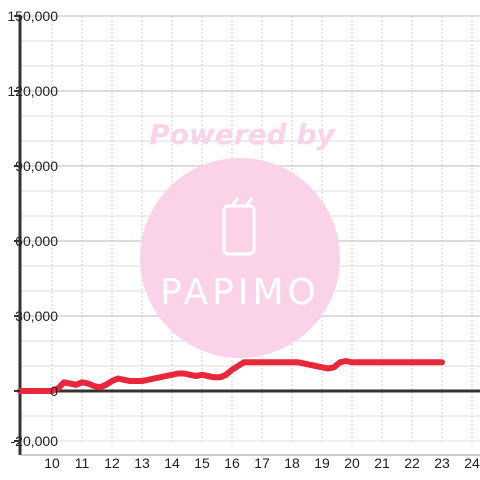 The height and width of the screenshot is (480, 480). Describe the element at coordinates (242, 134) in the screenshot. I see `watermark-powered-by: Powered by` at that location.